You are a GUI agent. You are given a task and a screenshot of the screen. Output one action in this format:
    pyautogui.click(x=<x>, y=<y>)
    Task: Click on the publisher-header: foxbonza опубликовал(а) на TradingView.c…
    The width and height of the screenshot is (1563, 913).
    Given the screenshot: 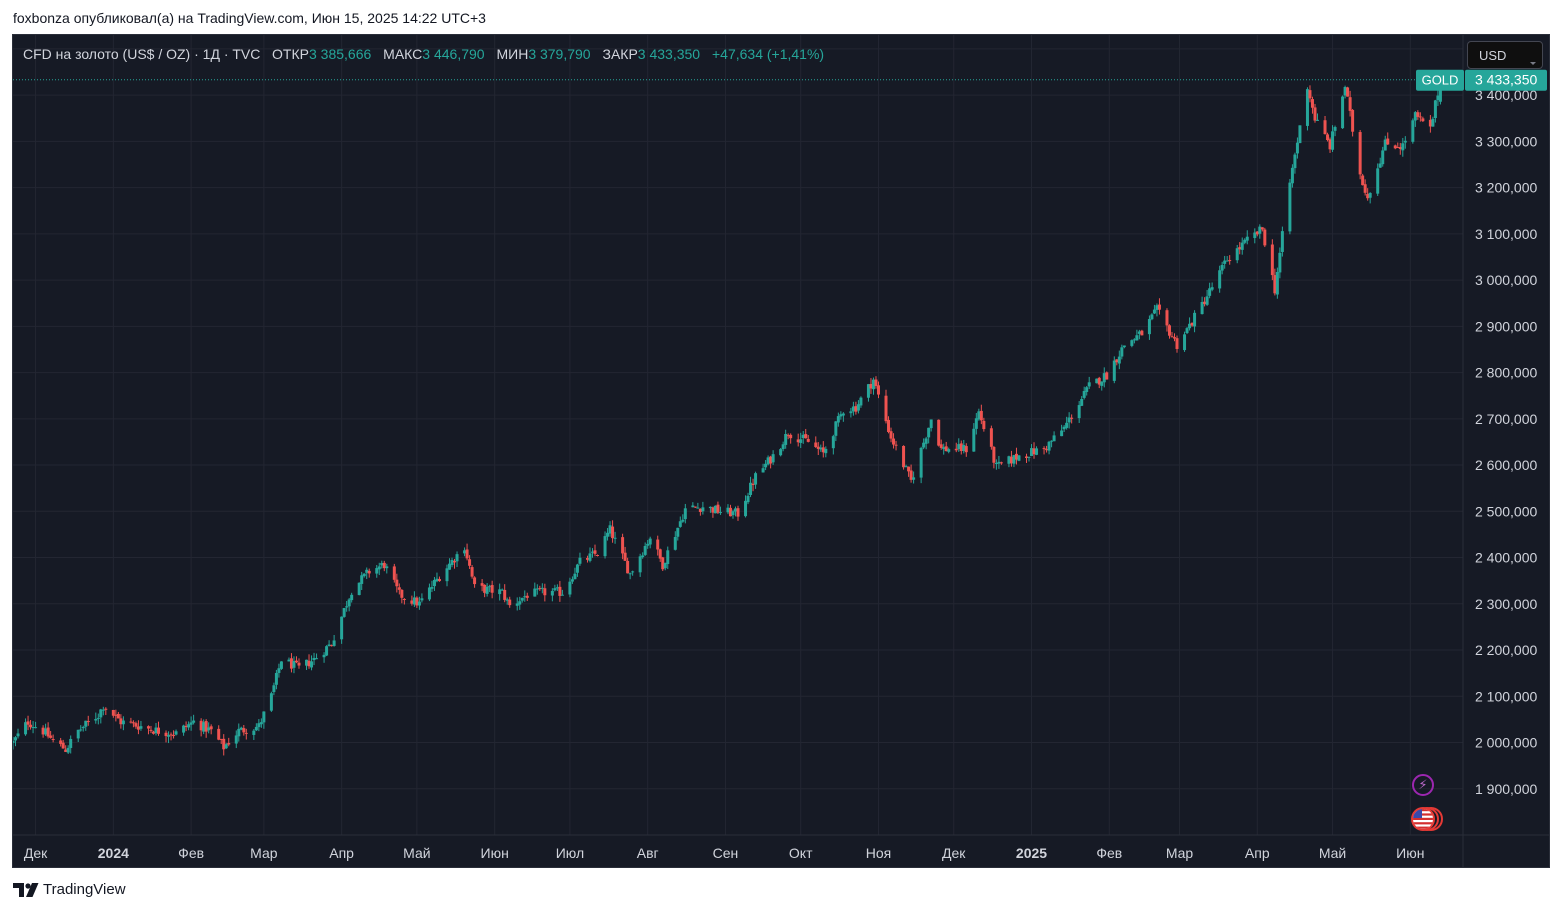 What is the action you would take?
    pyautogui.click(x=249, y=18)
    